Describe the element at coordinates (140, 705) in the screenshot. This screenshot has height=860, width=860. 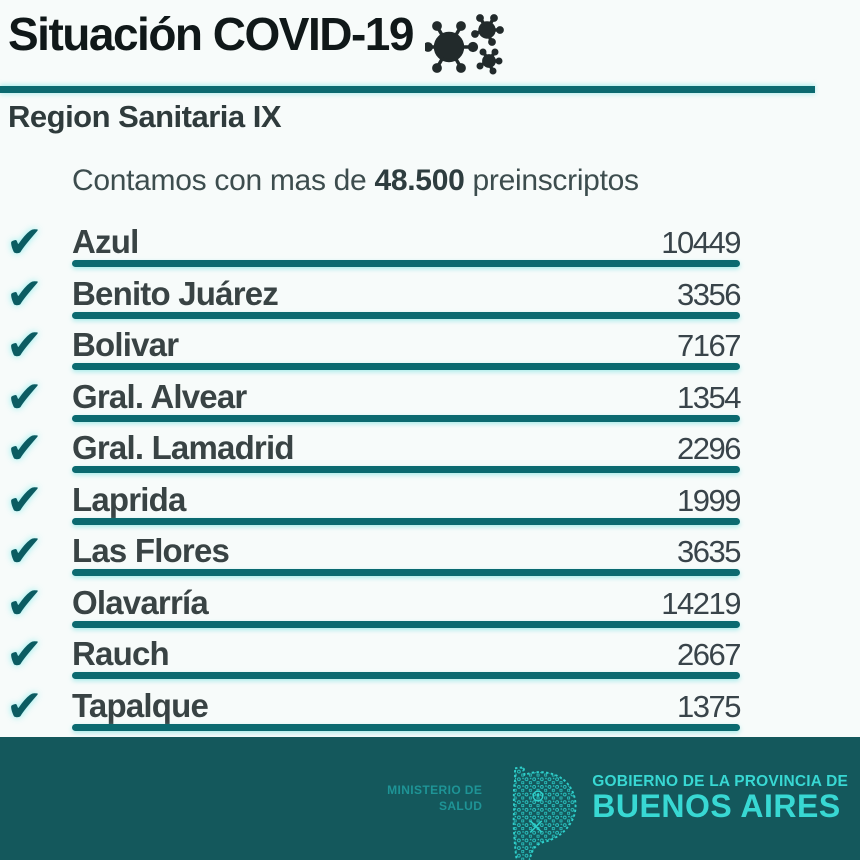
I see `district-name: Tapalque` at that location.